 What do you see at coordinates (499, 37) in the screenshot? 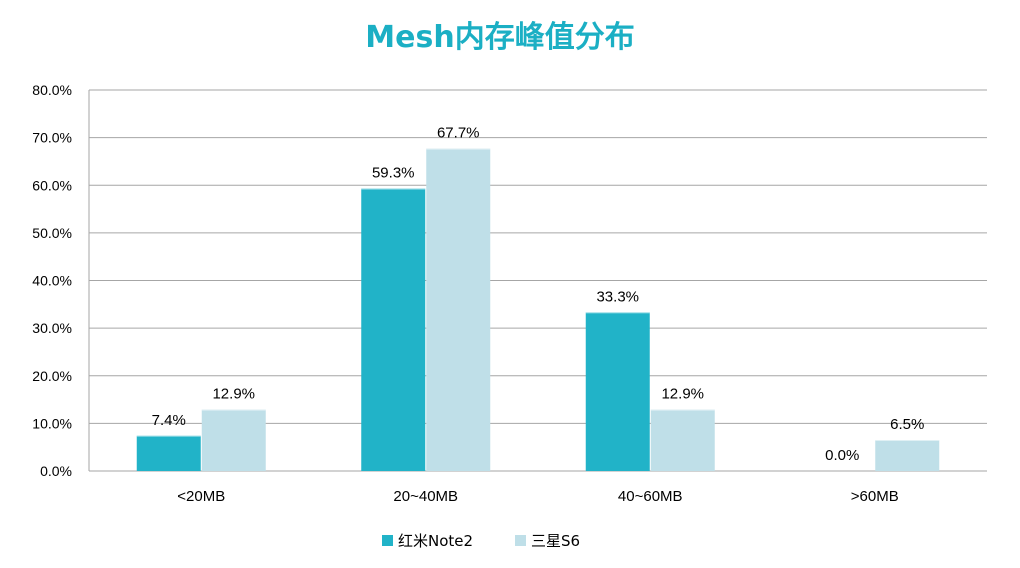
I see `chart-title: Mesh内存峰值分布` at bounding box center [499, 37].